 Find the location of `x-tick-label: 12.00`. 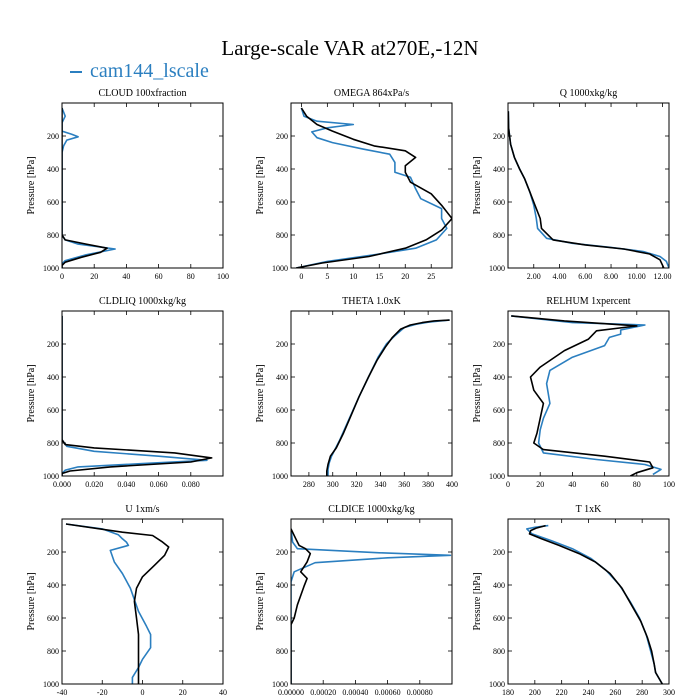

x-tick-label: 12.00 is located at coordinates (663, 276).